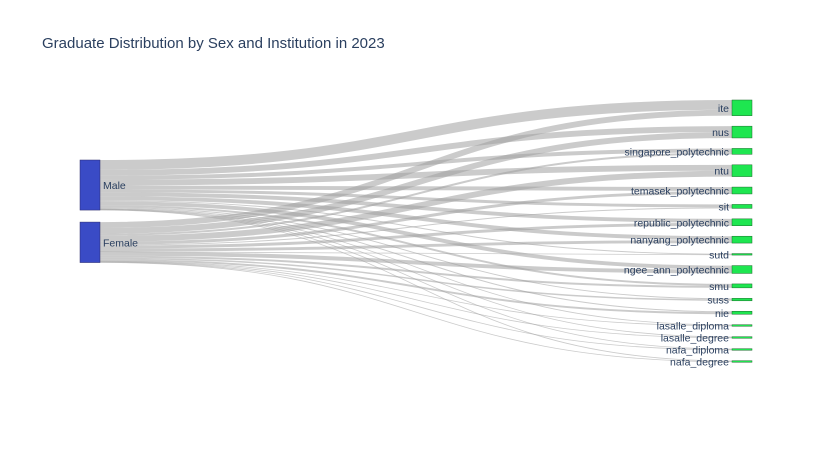 The image size is (832, 450). What do you see at coordinates (679, 241) in the screenshot?
I see `node-label-nanyang-polytechnic: nanyang_polytechnic` at bounding box center [679, 241].